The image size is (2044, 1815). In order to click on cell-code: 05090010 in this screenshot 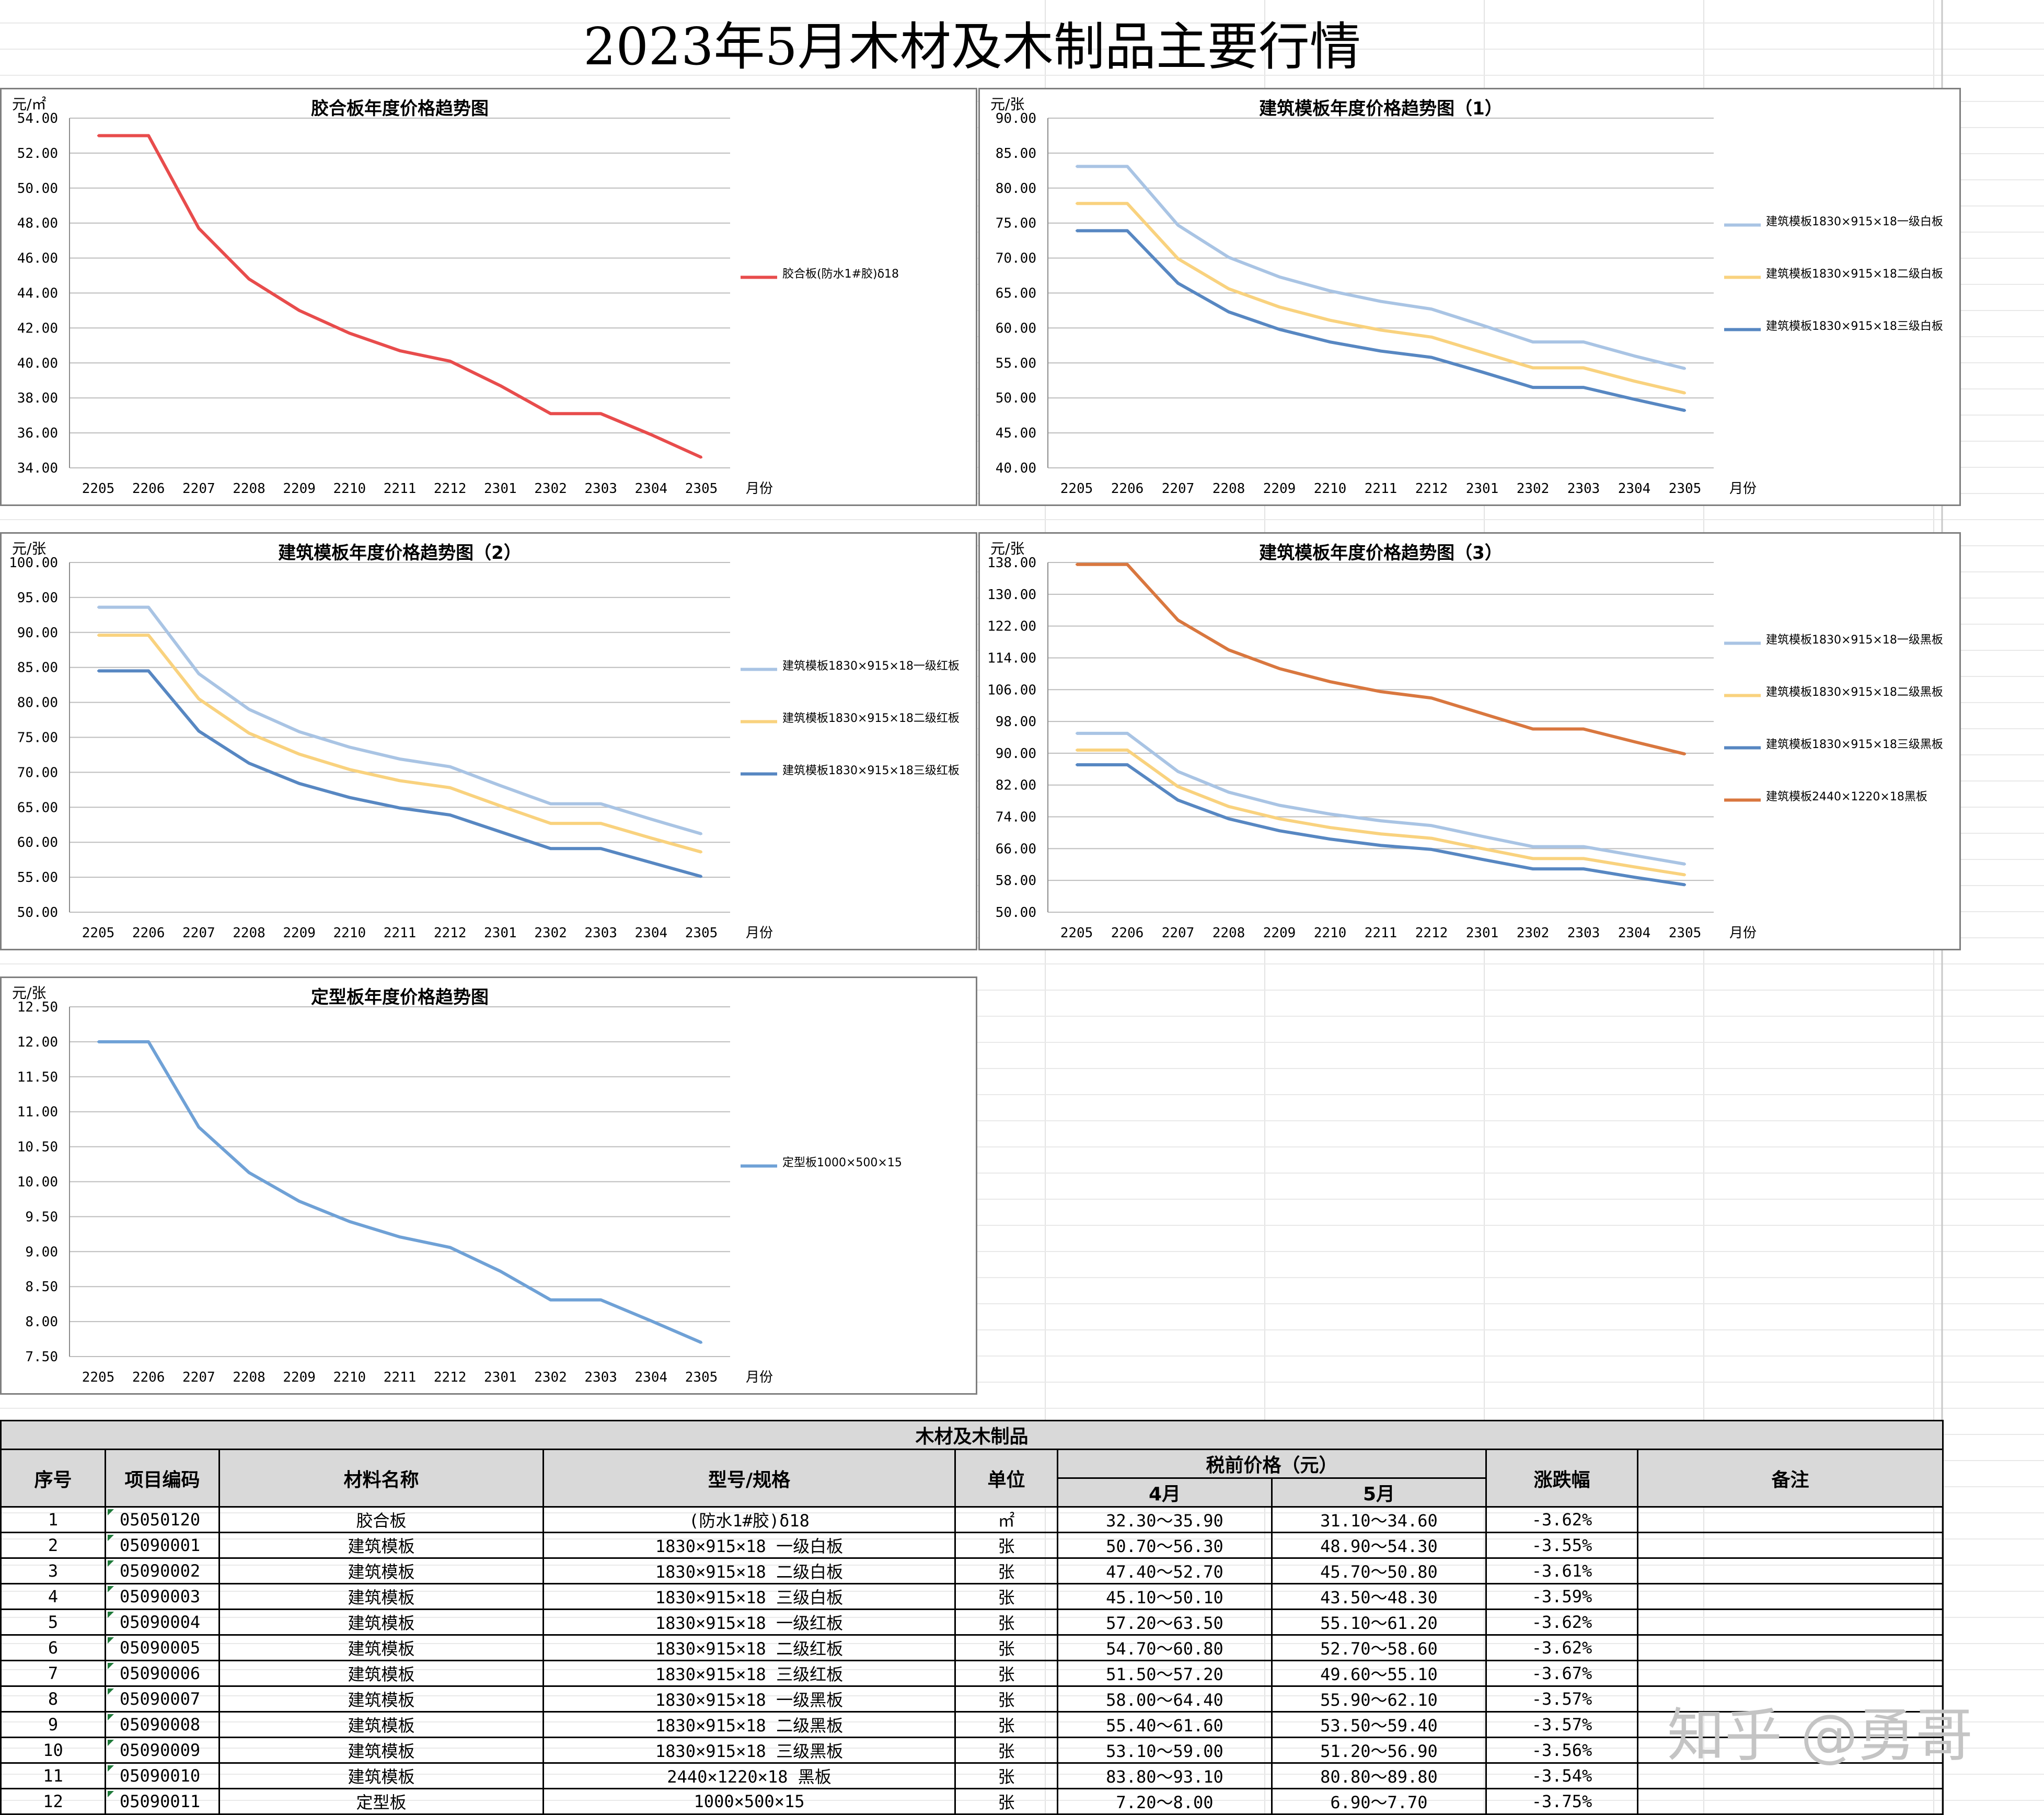, I will do `click(162, 1775)`.